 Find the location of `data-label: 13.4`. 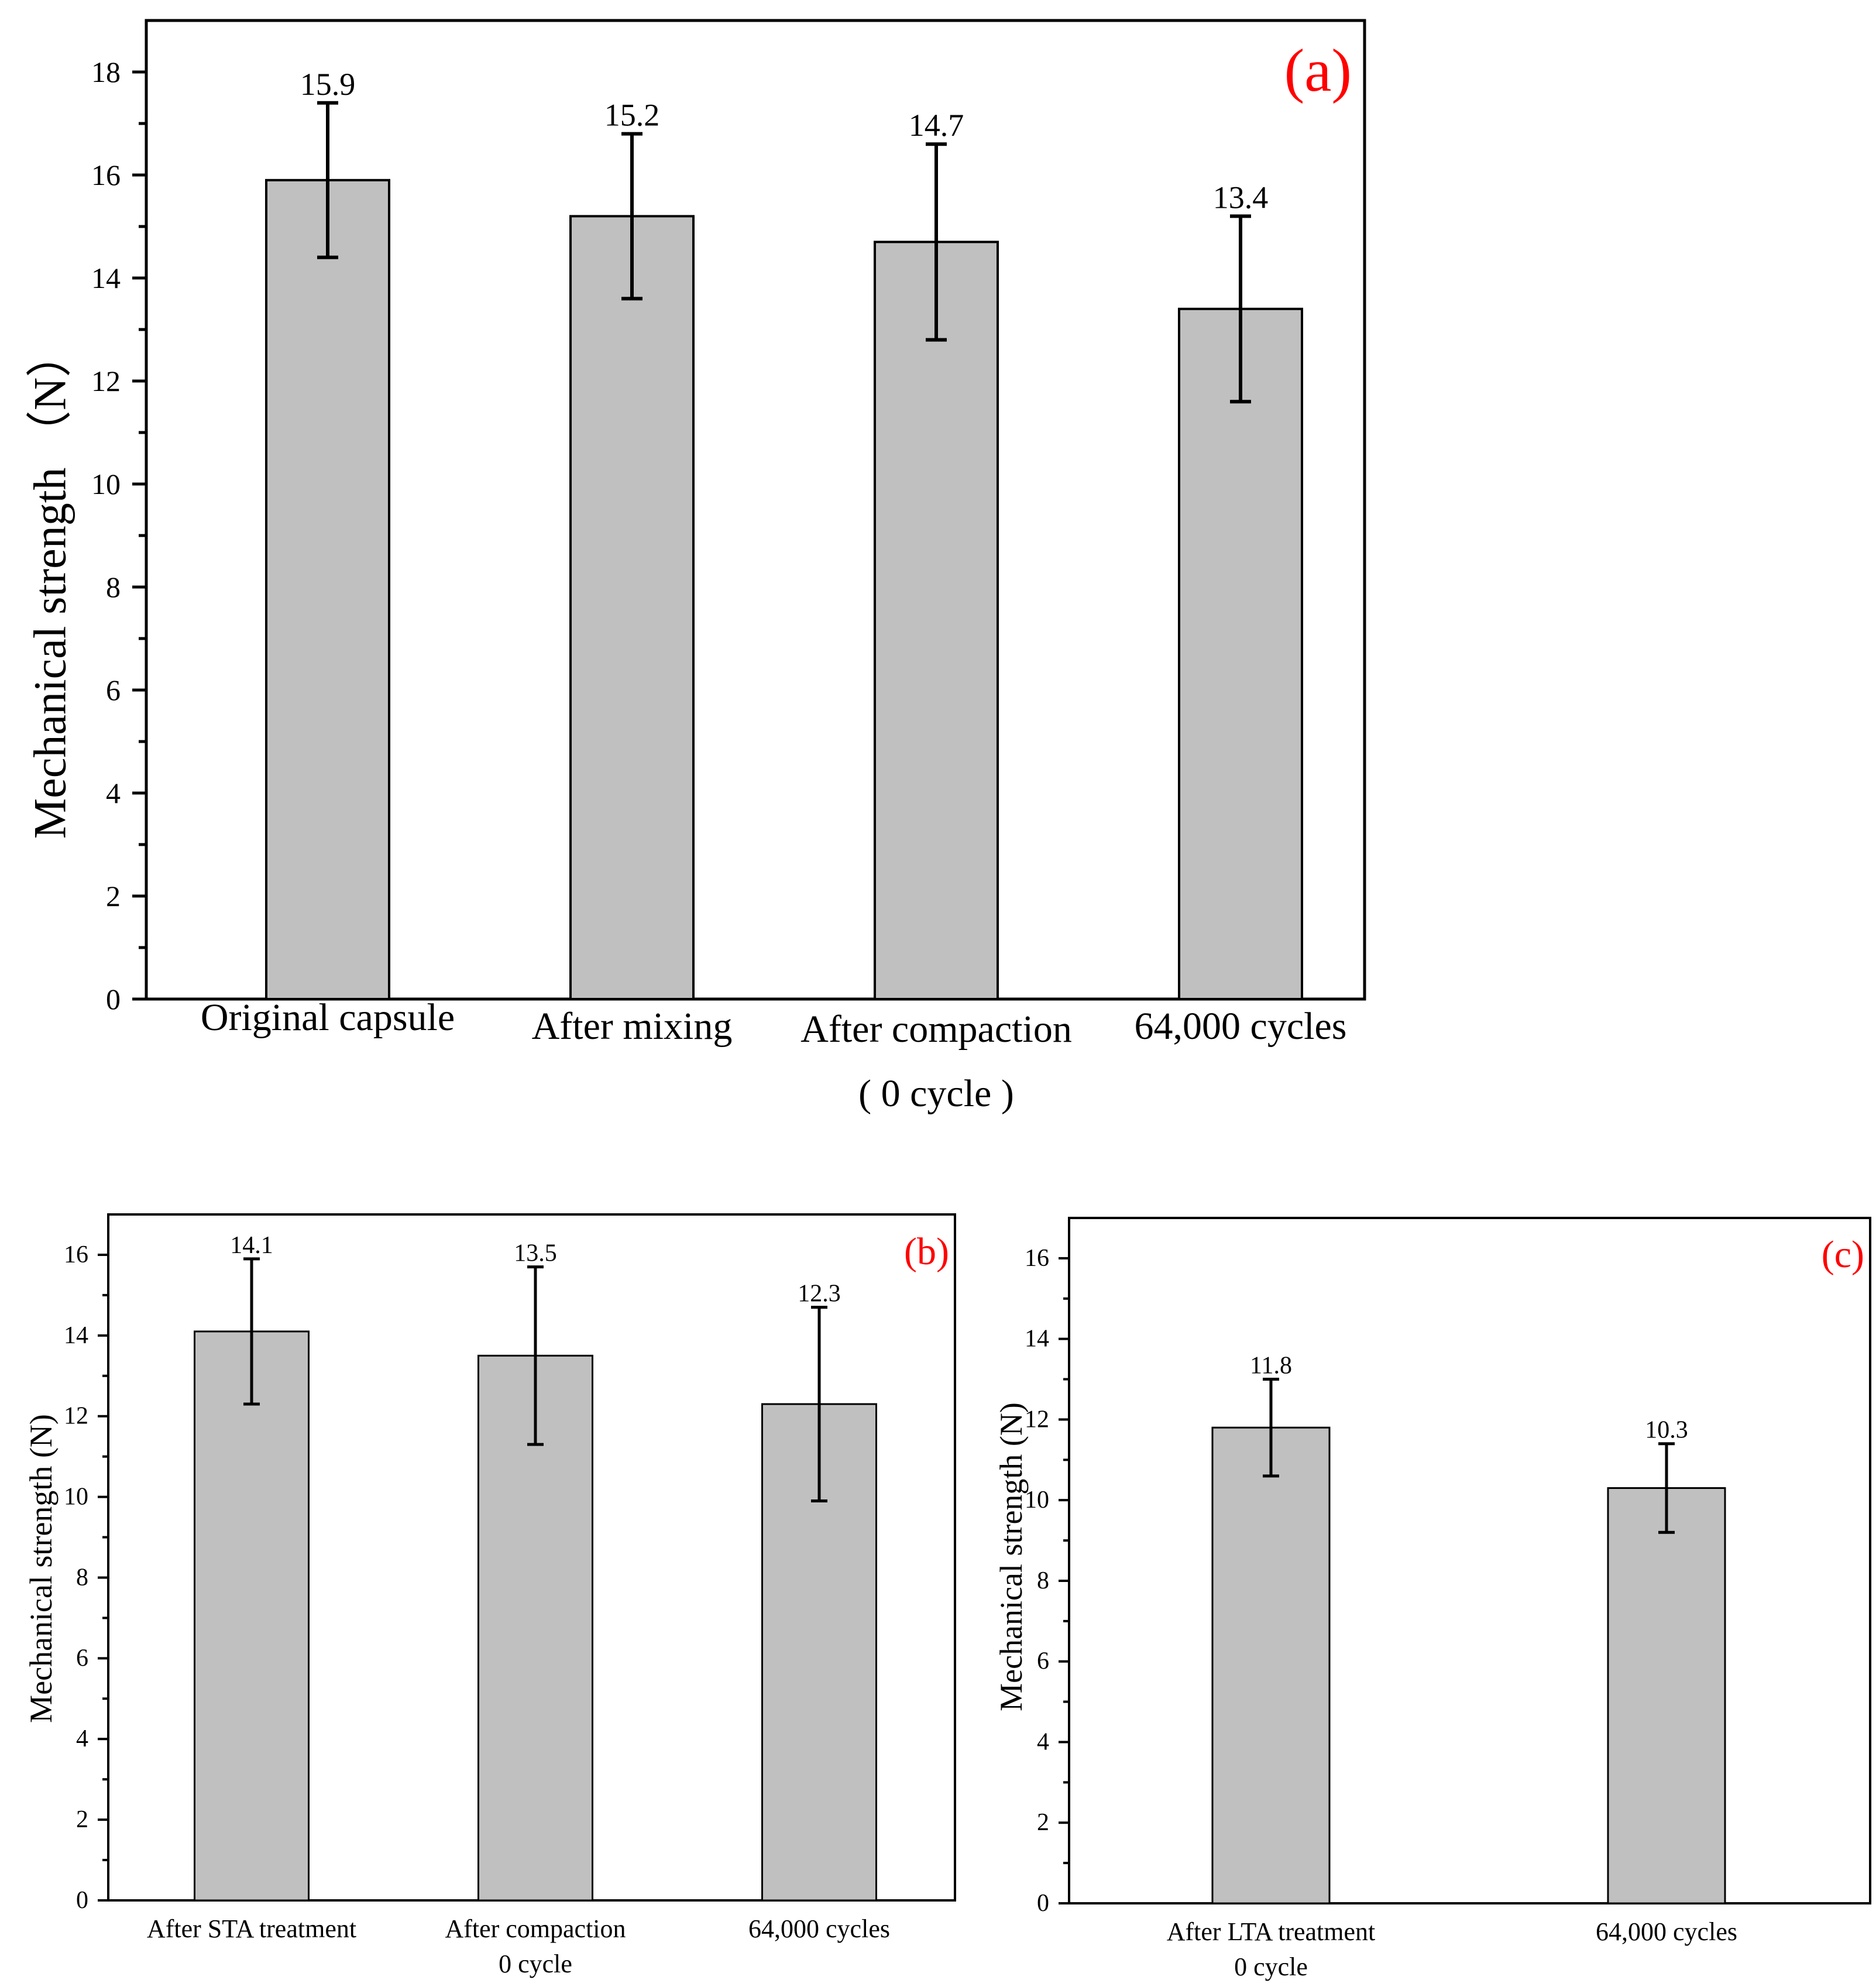

data-label: 13.4 is located at coordinates (1241, 197).